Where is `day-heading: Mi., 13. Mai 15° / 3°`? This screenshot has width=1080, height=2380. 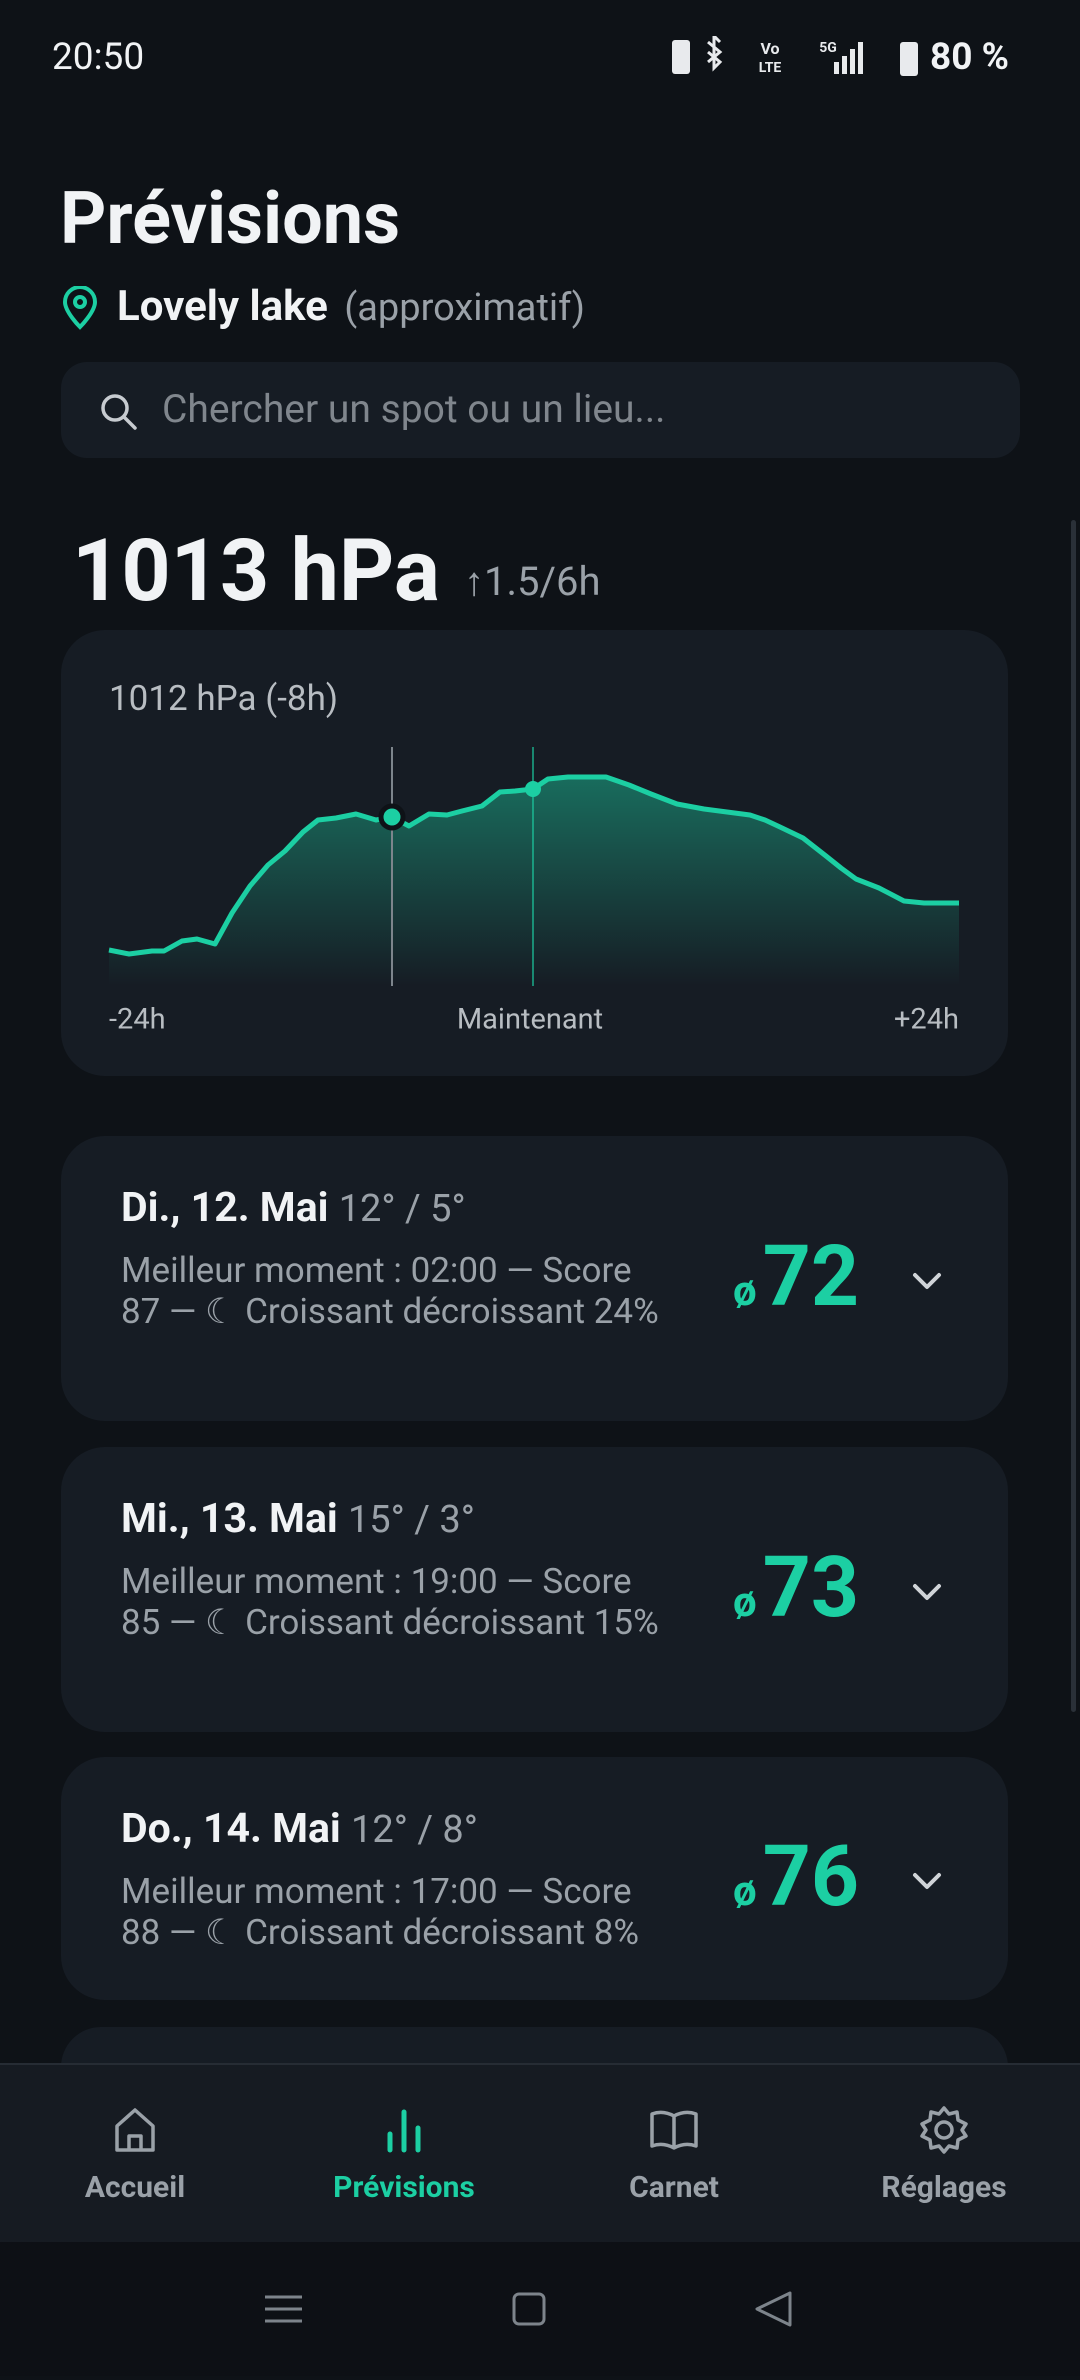
day-heading: Mi., 13. Mai 15° / 3° is located at coordinates (298, 1519).